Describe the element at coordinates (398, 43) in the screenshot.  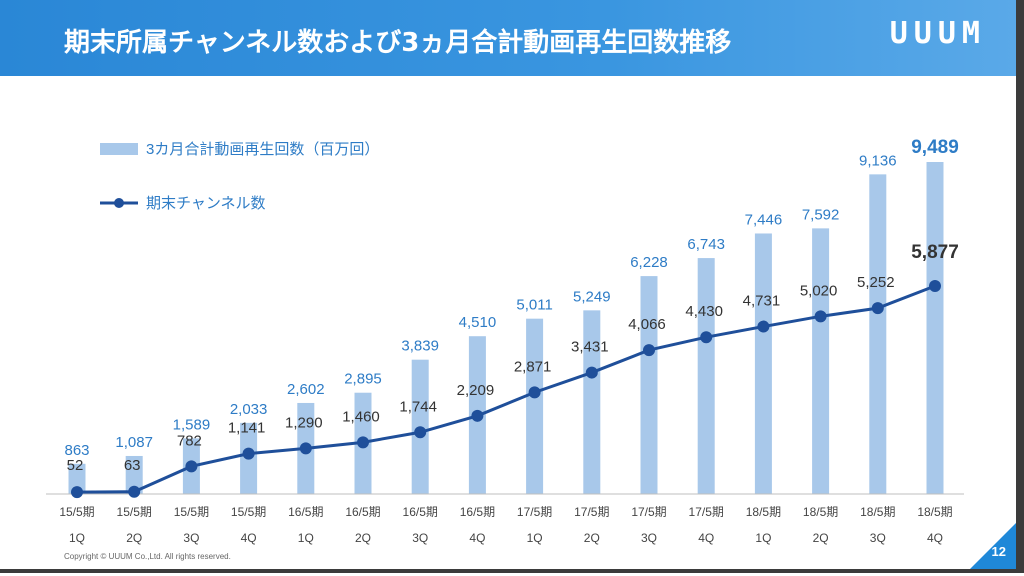
I see `slide-title: 期末所属チャンネル数および3ヵ月合計動画再生回数推移` at that location.